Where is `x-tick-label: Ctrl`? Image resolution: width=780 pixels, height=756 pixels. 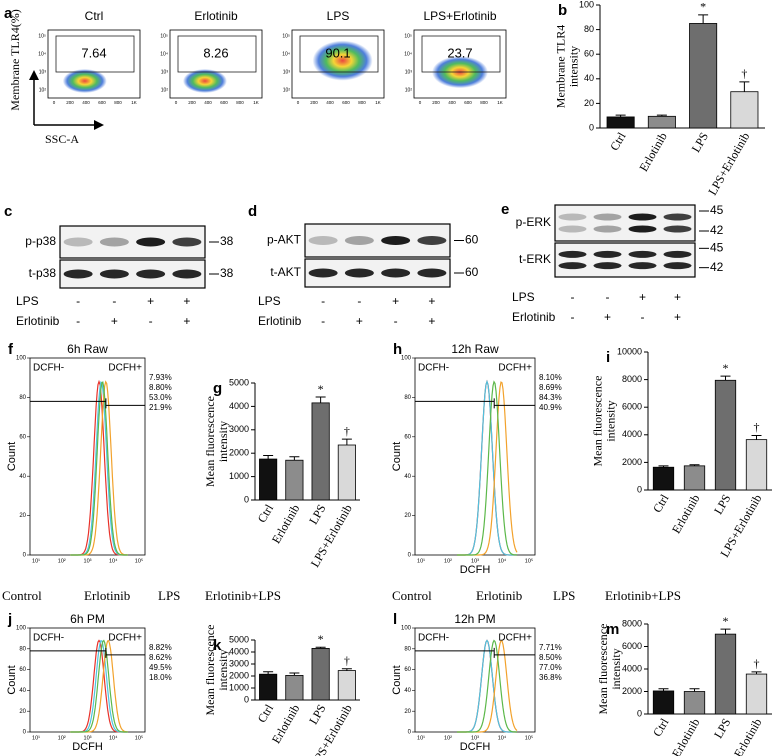
x-tick-label: Ctrl is located at coordinates (266, 713).